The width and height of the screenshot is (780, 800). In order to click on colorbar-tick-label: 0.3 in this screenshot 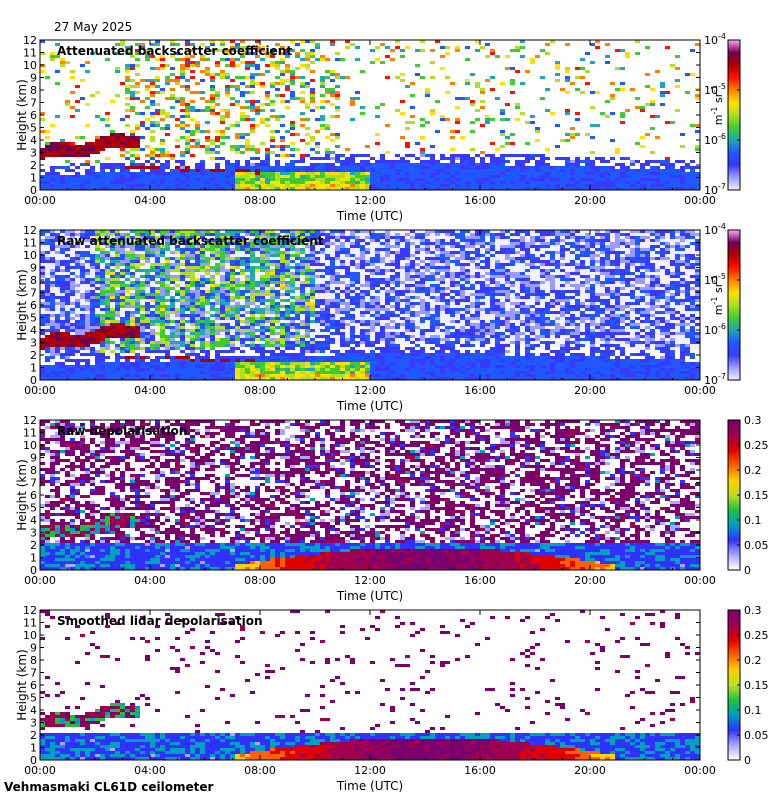, I will do `click(753, 420)`.